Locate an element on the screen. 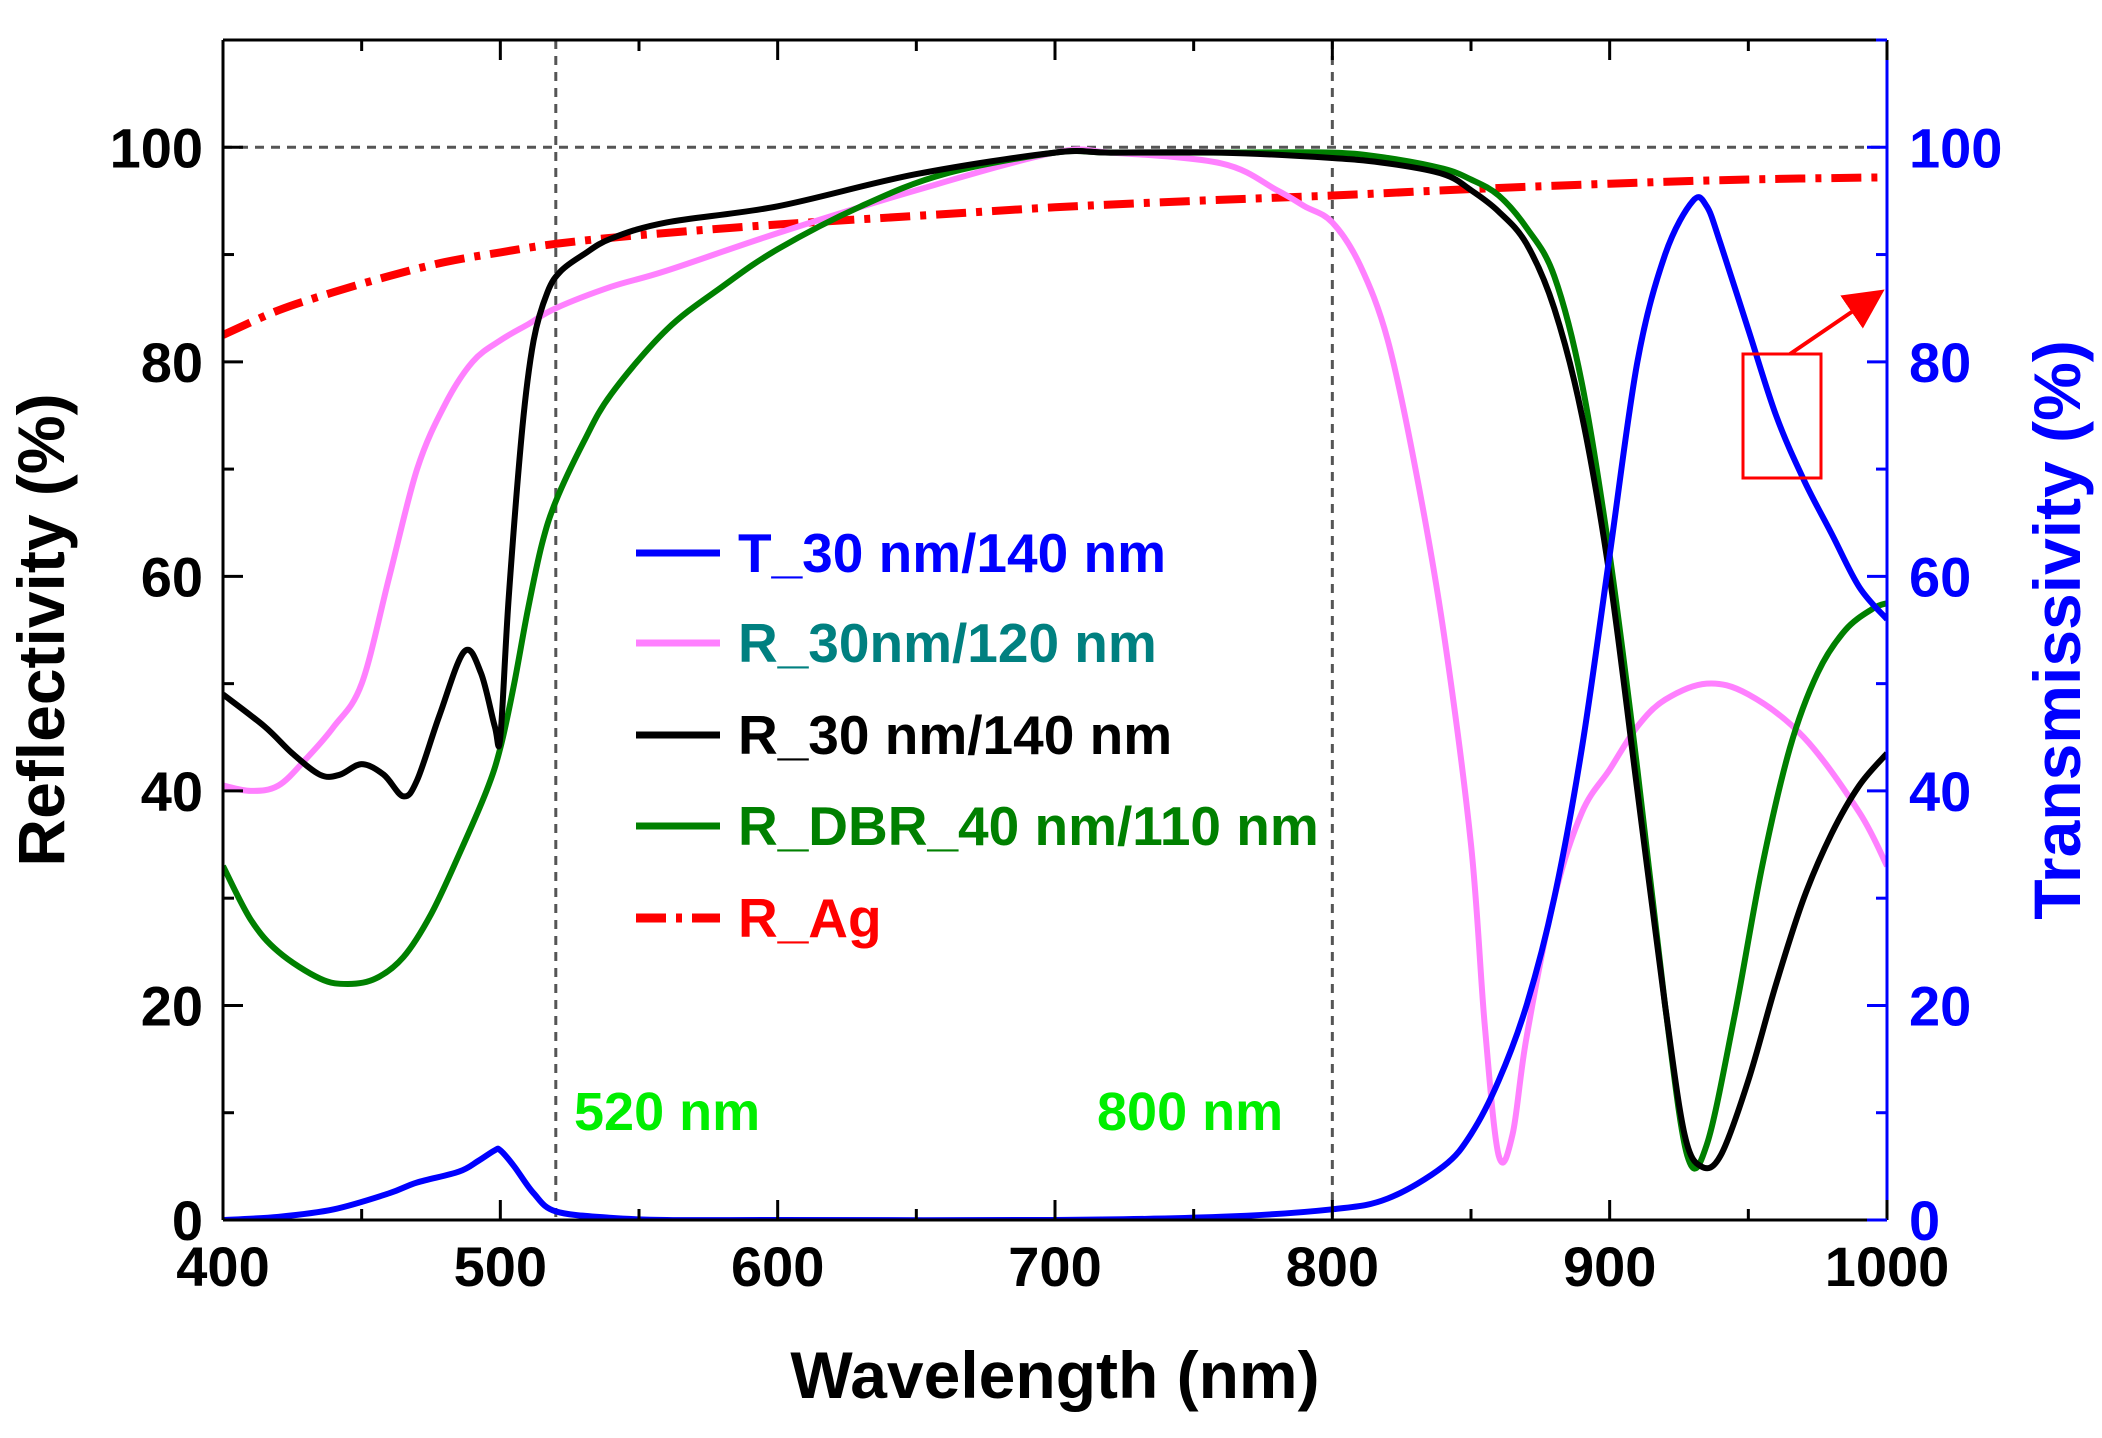 Image resolution: width=2102 pixels, height=1438 pixels. legend-label-2: R_30 nm/140 nm is located at coordinates (955, 735).